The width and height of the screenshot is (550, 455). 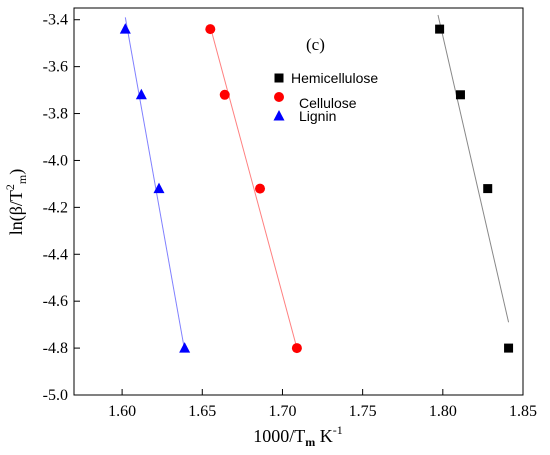 What do you see at coordinates (279, 97) in the screenshot?
I see `cellulose-legend-marker` at bounding box center [279, 97].